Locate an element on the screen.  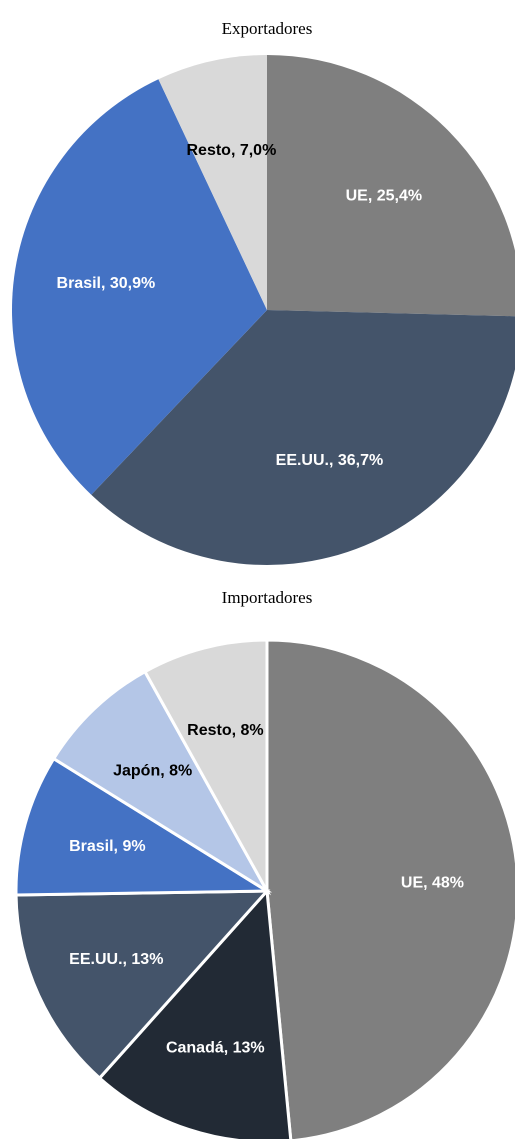
data-label: Brasil, 9% is located at coordinates (107, 846).